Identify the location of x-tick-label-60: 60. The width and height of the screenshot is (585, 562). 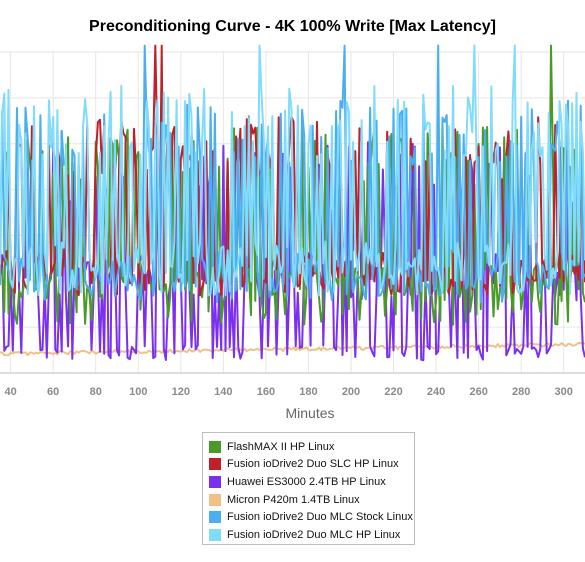
(53, 392).